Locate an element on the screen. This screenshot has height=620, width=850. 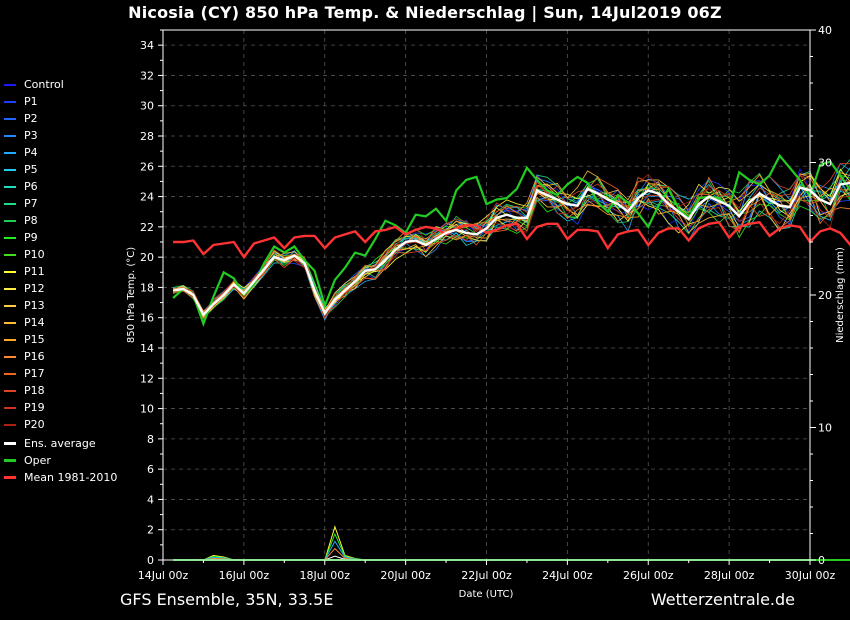
legend-item: P9 is located at coordinates (60, 237).